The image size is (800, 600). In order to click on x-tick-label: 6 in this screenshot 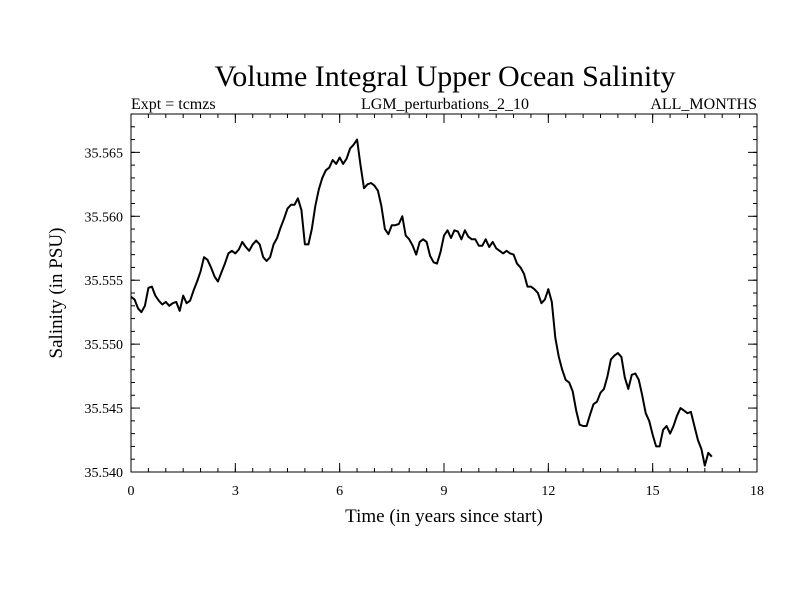, I will do `click(339, 491)`.